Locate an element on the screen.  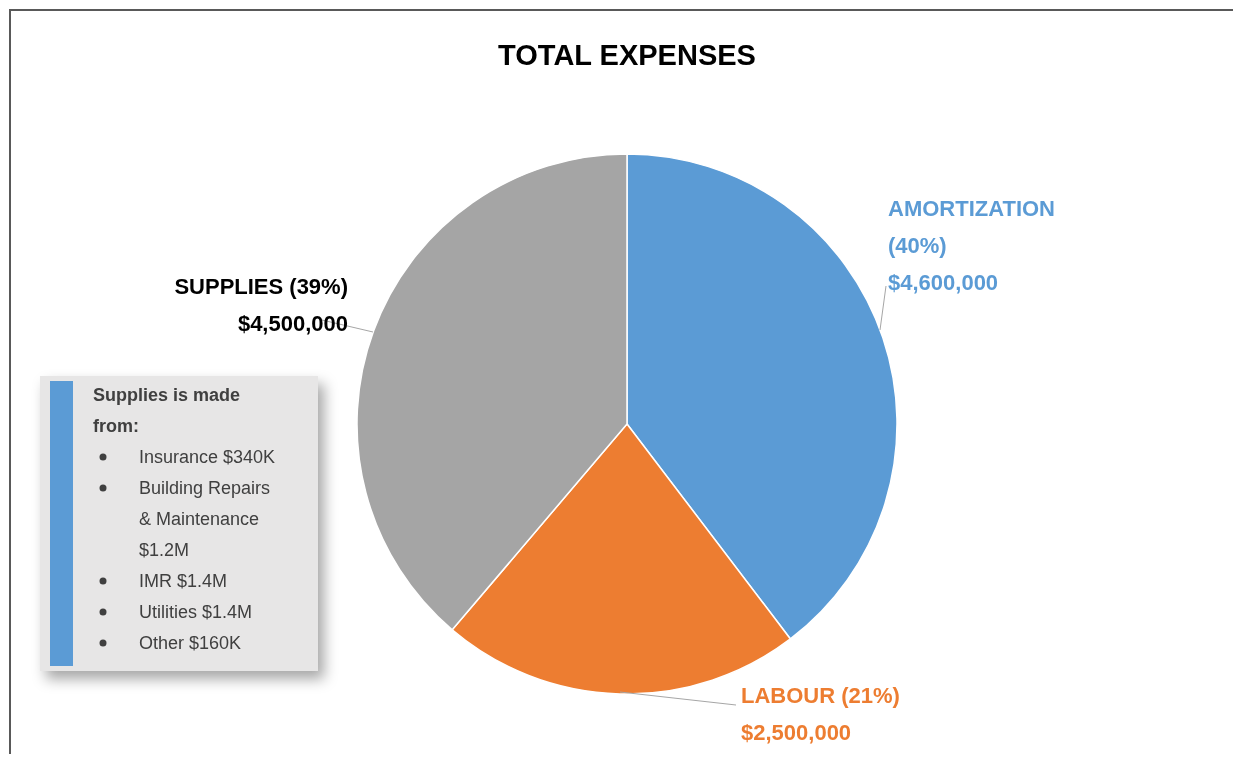
text: IMR $1.4M is located at coordinates (183, 581).